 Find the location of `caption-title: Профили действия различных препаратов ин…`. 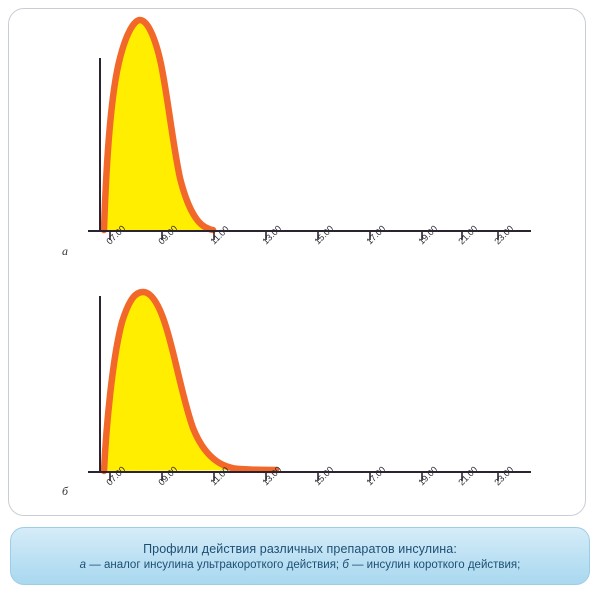

caption-title: Профили действия различных препаратов ин… is located at coordinates (300, 548).